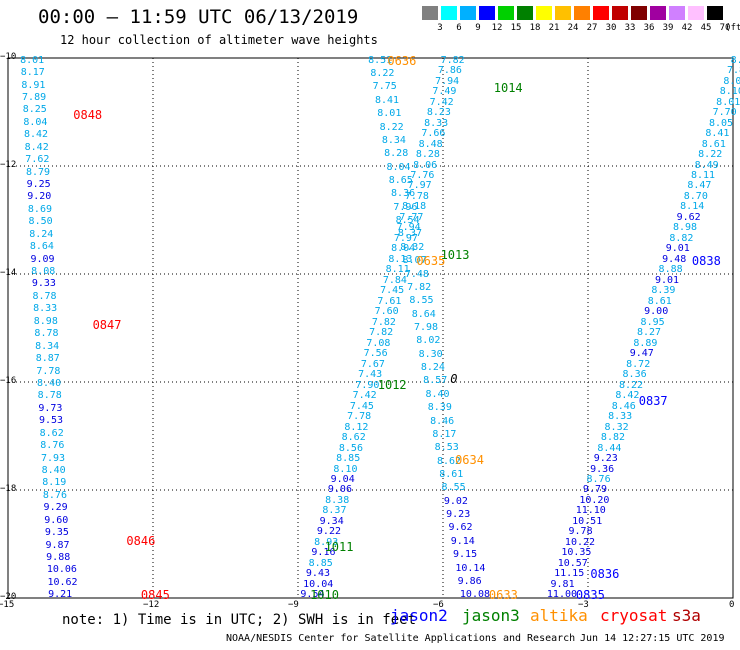 The height and width of the screenshot is (650, 740). Describe the element at coordinates (668, 28) in the screenshot. I see `color-scale-label: 39` at that location.